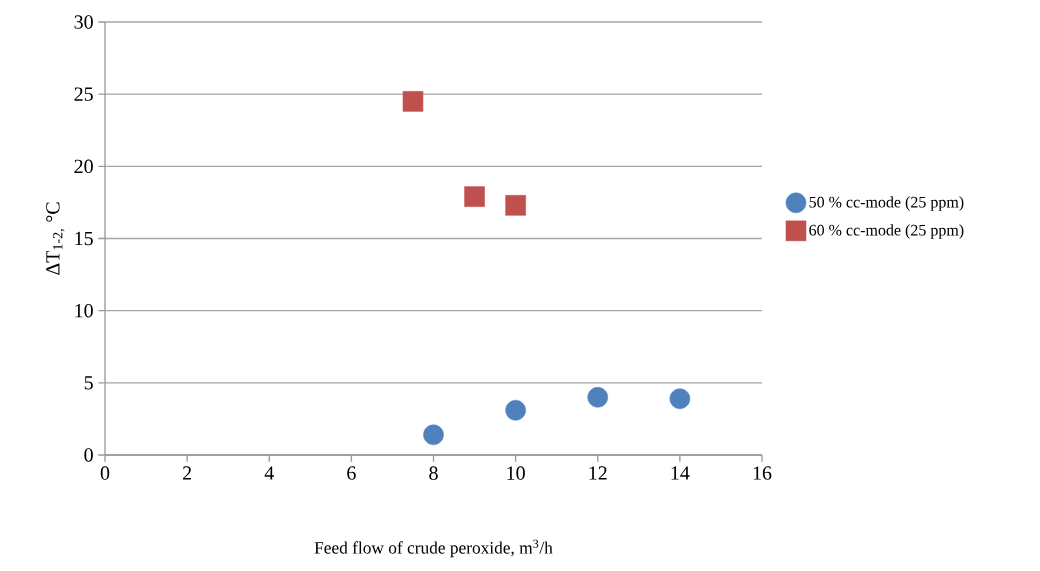 The width and height of the screenshot is (1040, 571). I want to click on x-tick-label: 2, so click(187, 473).